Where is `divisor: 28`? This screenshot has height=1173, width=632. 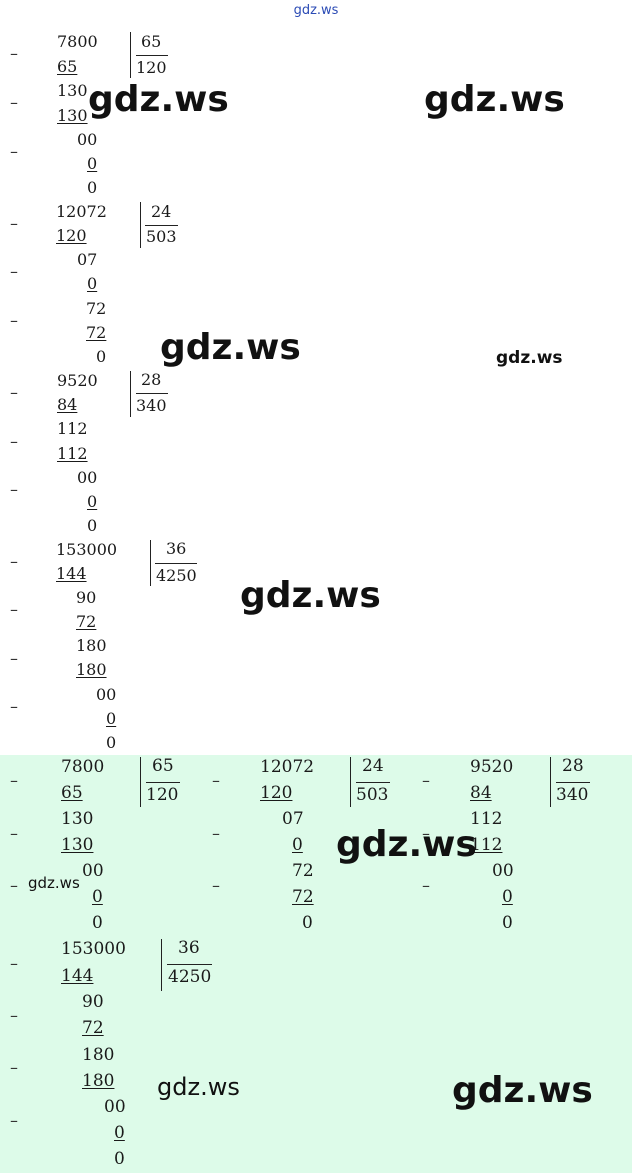
divisor: 28 is located at coordinates (151, 379).